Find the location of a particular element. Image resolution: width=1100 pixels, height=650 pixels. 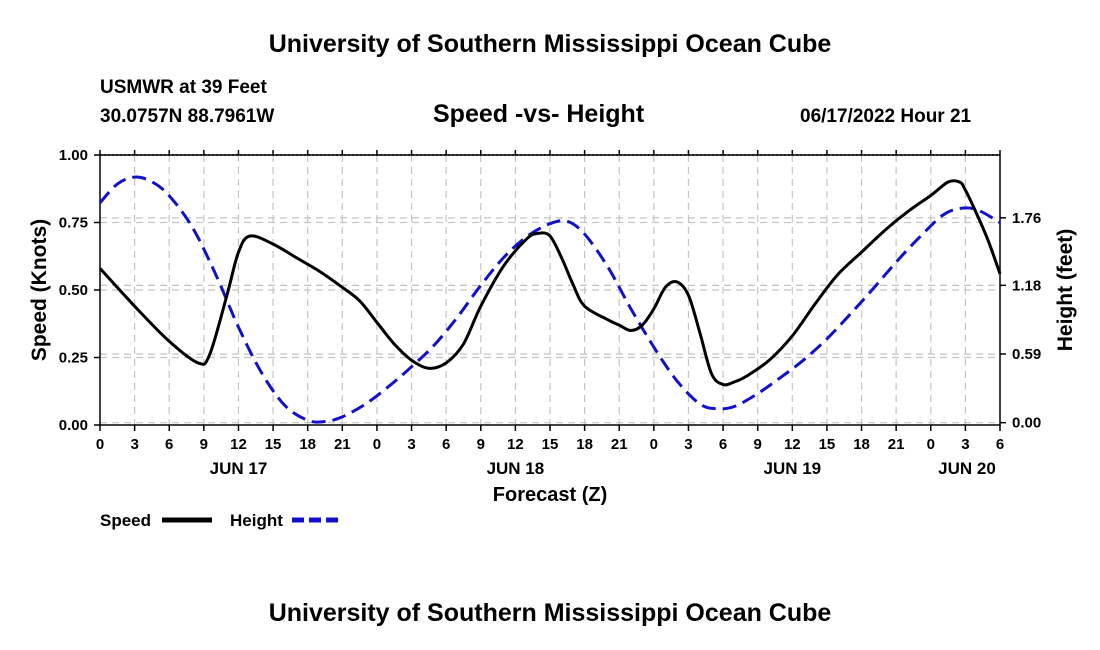

station-name: USMWR at 39 Feet is located at coordinates (183, 87).